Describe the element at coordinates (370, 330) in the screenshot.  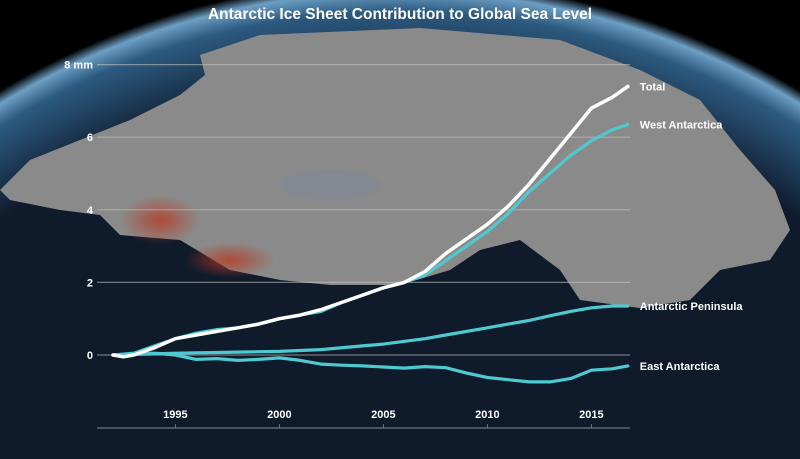
I see `series-line-antarctic-peninsula` at that location.